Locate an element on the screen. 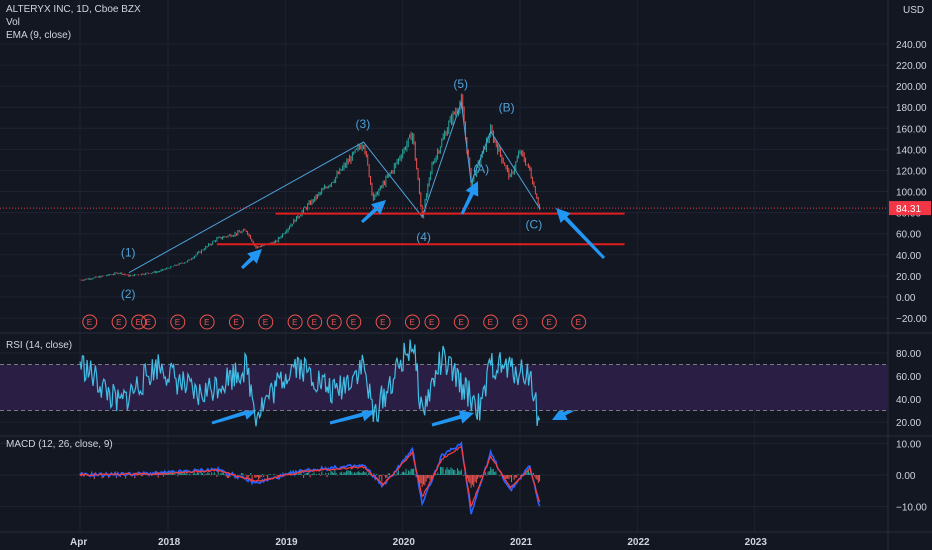 The image size is (932, 550). price-axis-label: 0.00 is located at coordinates (906, 298).